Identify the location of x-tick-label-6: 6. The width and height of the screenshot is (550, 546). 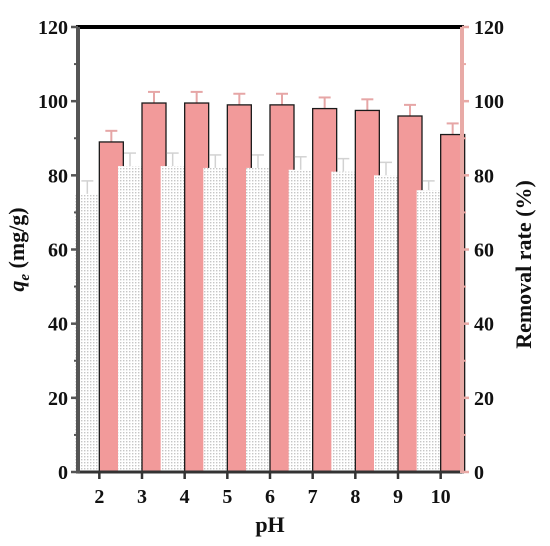
(270, 497).